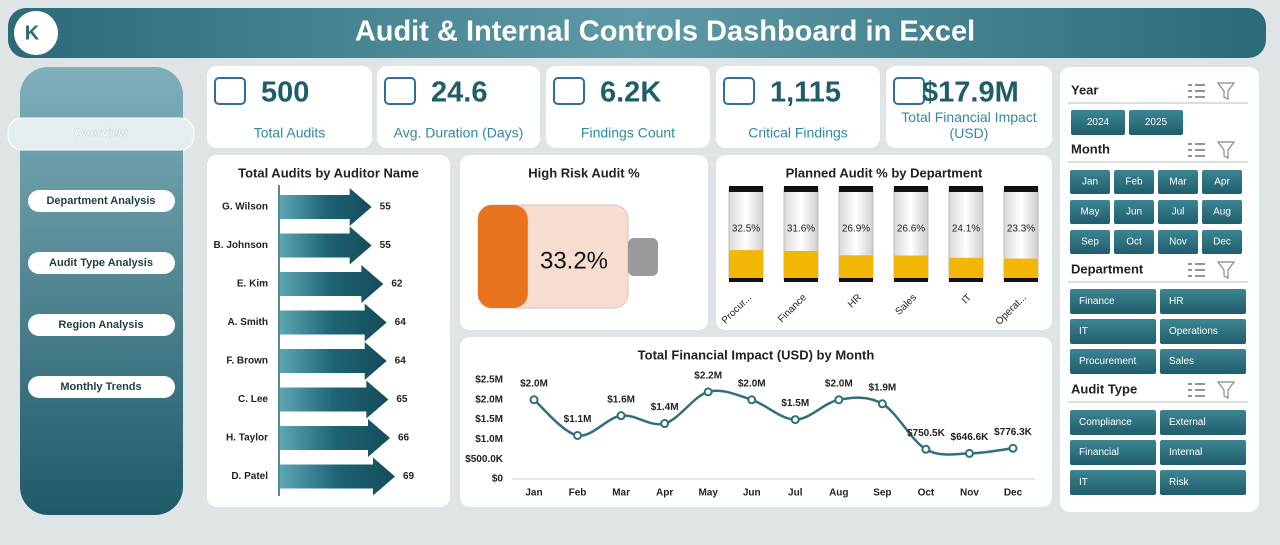 This screenshot has width=1280, height=545. I want to click on slicer-item: Procurement, so click(1107, 361).